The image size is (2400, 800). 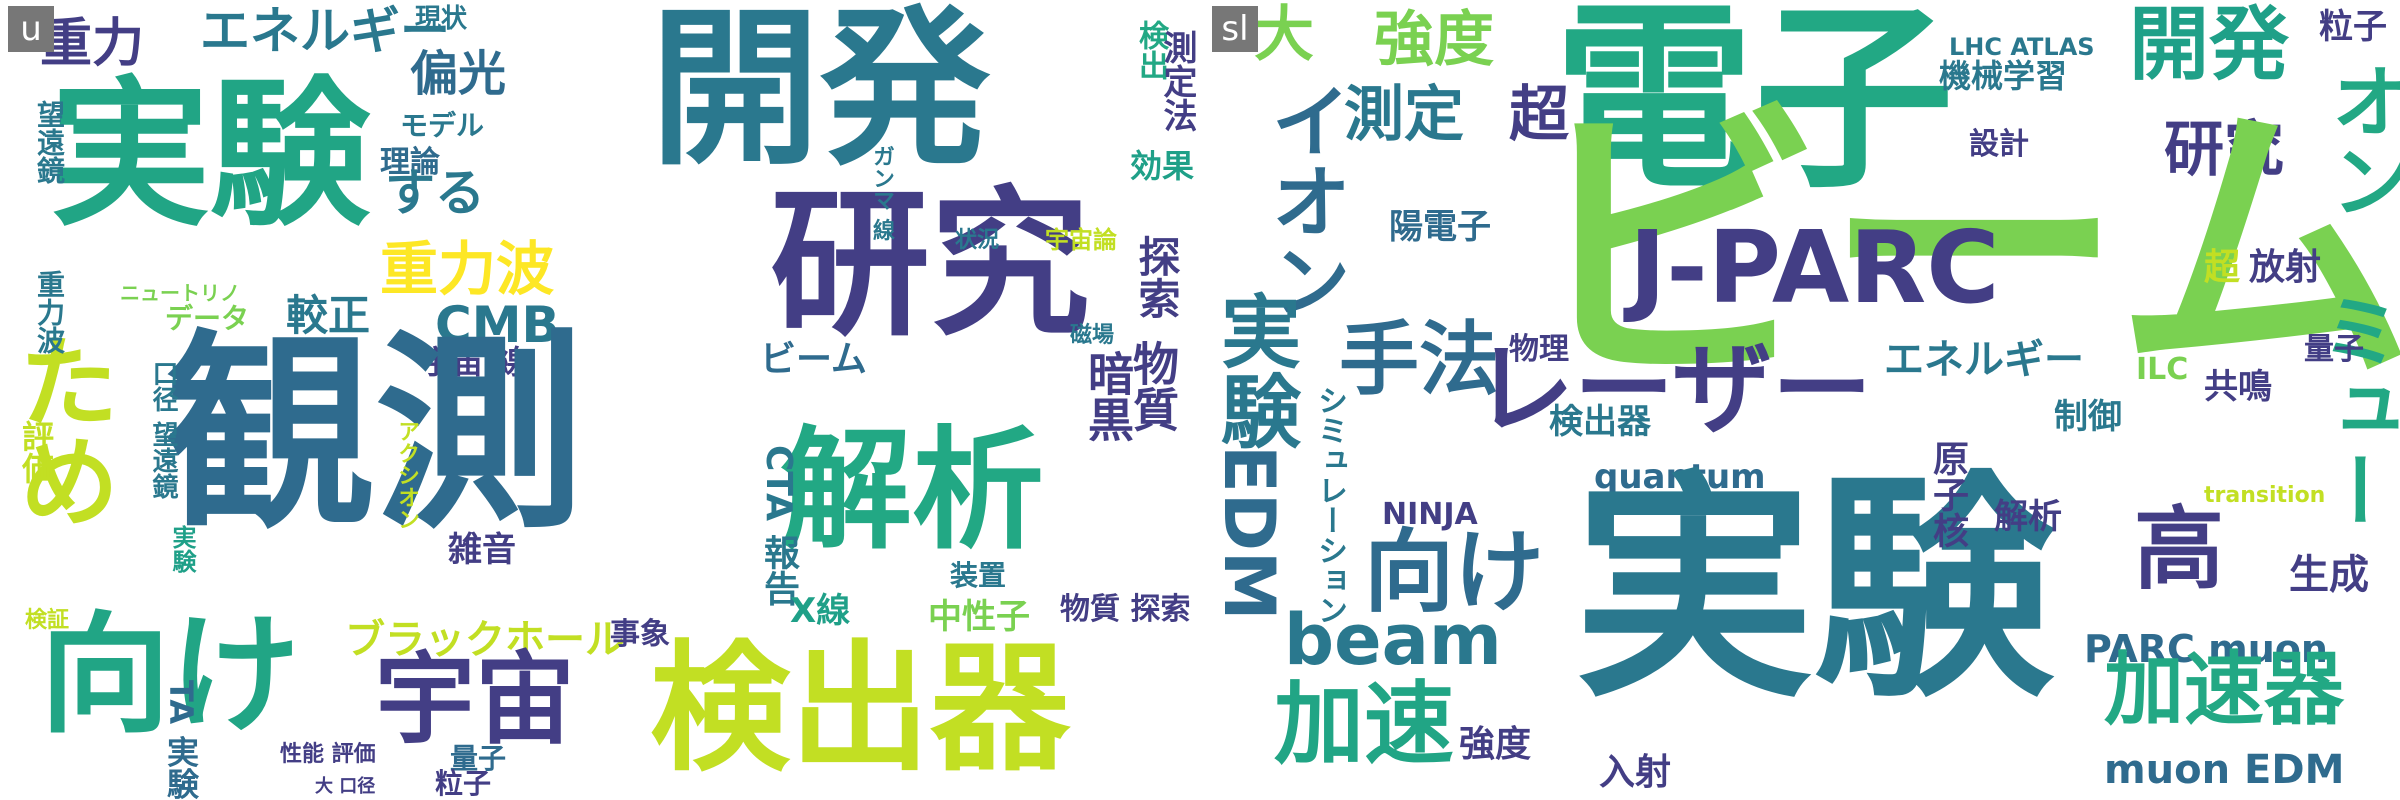 What do you see at coordinates (1430, 514) in the screenshot?
I see `word: NINJA` at bounding box center [1430, 514].